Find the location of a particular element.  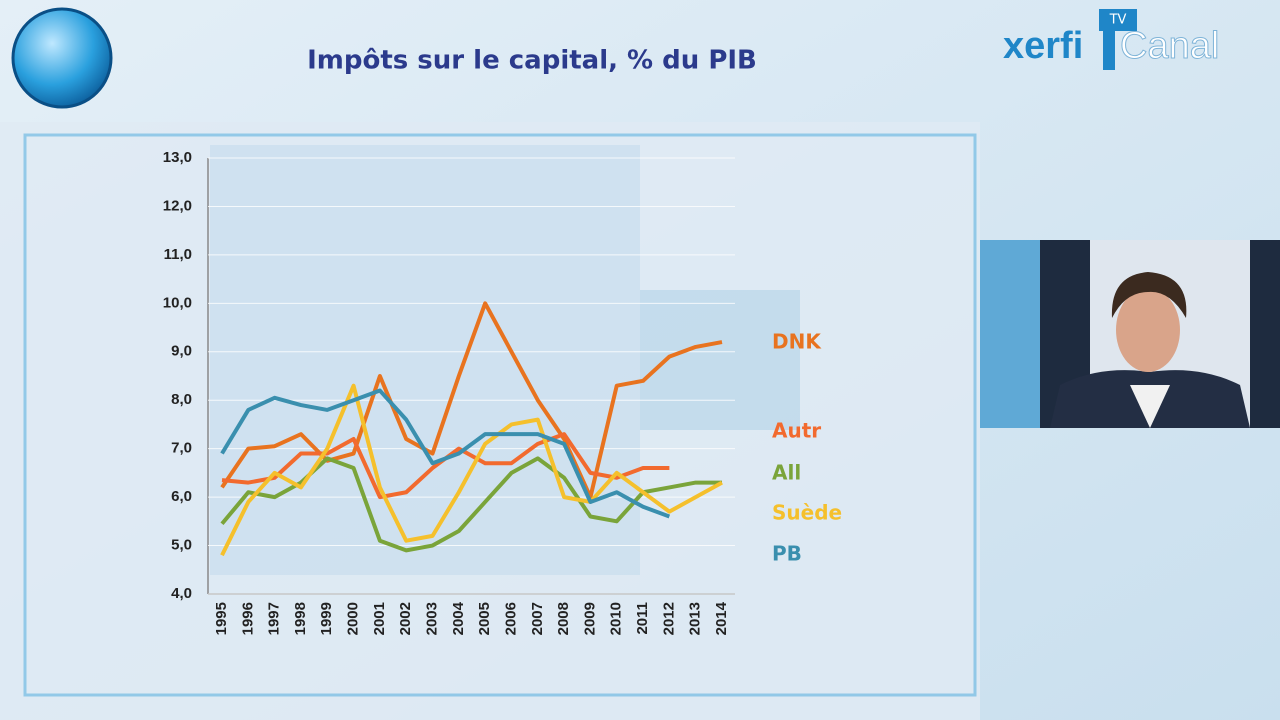

legend-label: PB is located at coordinates (787, 554).